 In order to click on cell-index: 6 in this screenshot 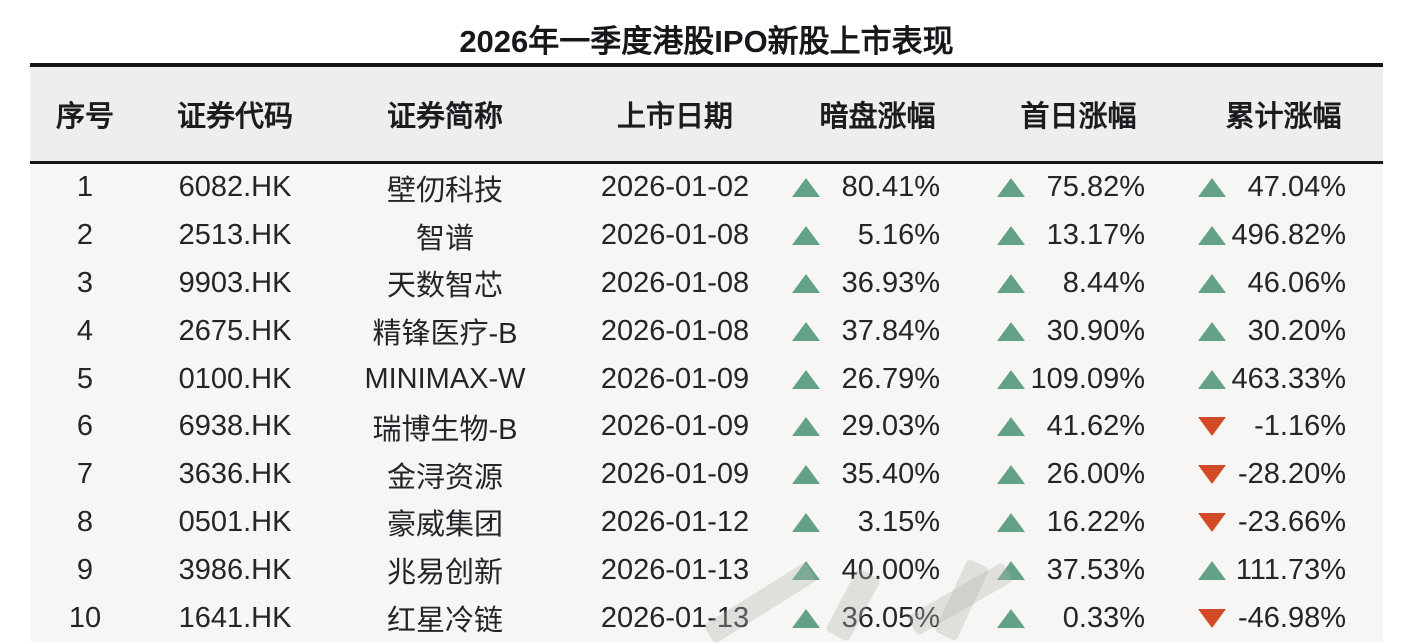, I will do `click(85, 426)`.